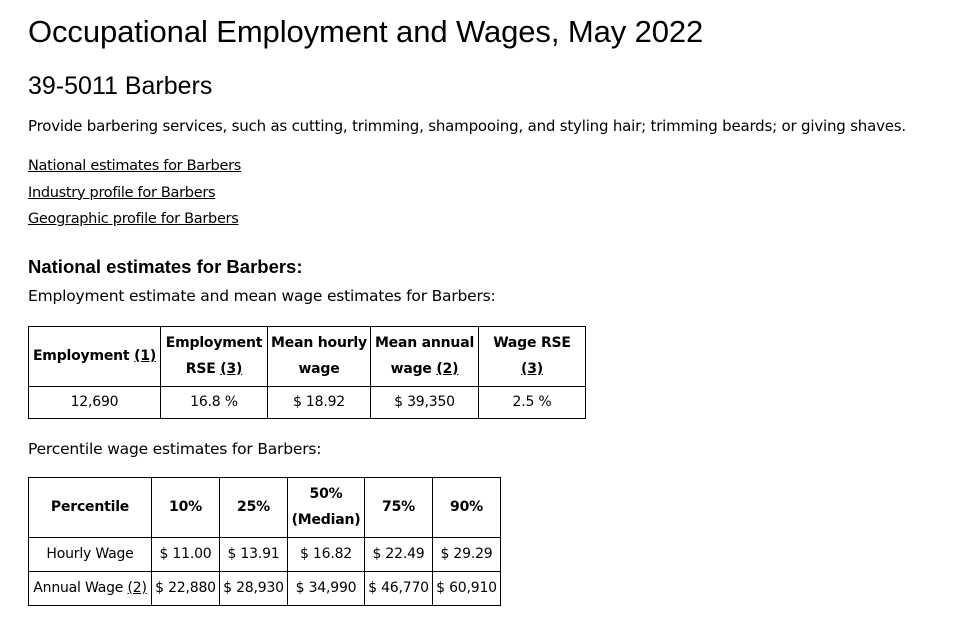 This screenshot has width=969, height=644. Describe the element at coordinates (185, 588) in the screenshot. I see `annual-p10: $ 22,880` at that location.